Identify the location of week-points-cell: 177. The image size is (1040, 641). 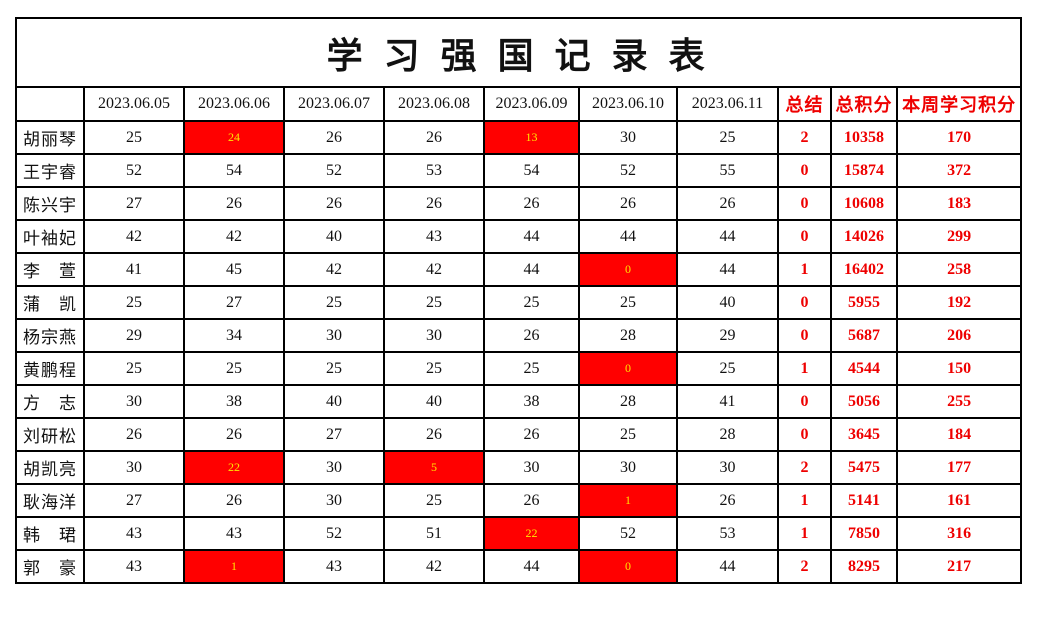
(959, 467).